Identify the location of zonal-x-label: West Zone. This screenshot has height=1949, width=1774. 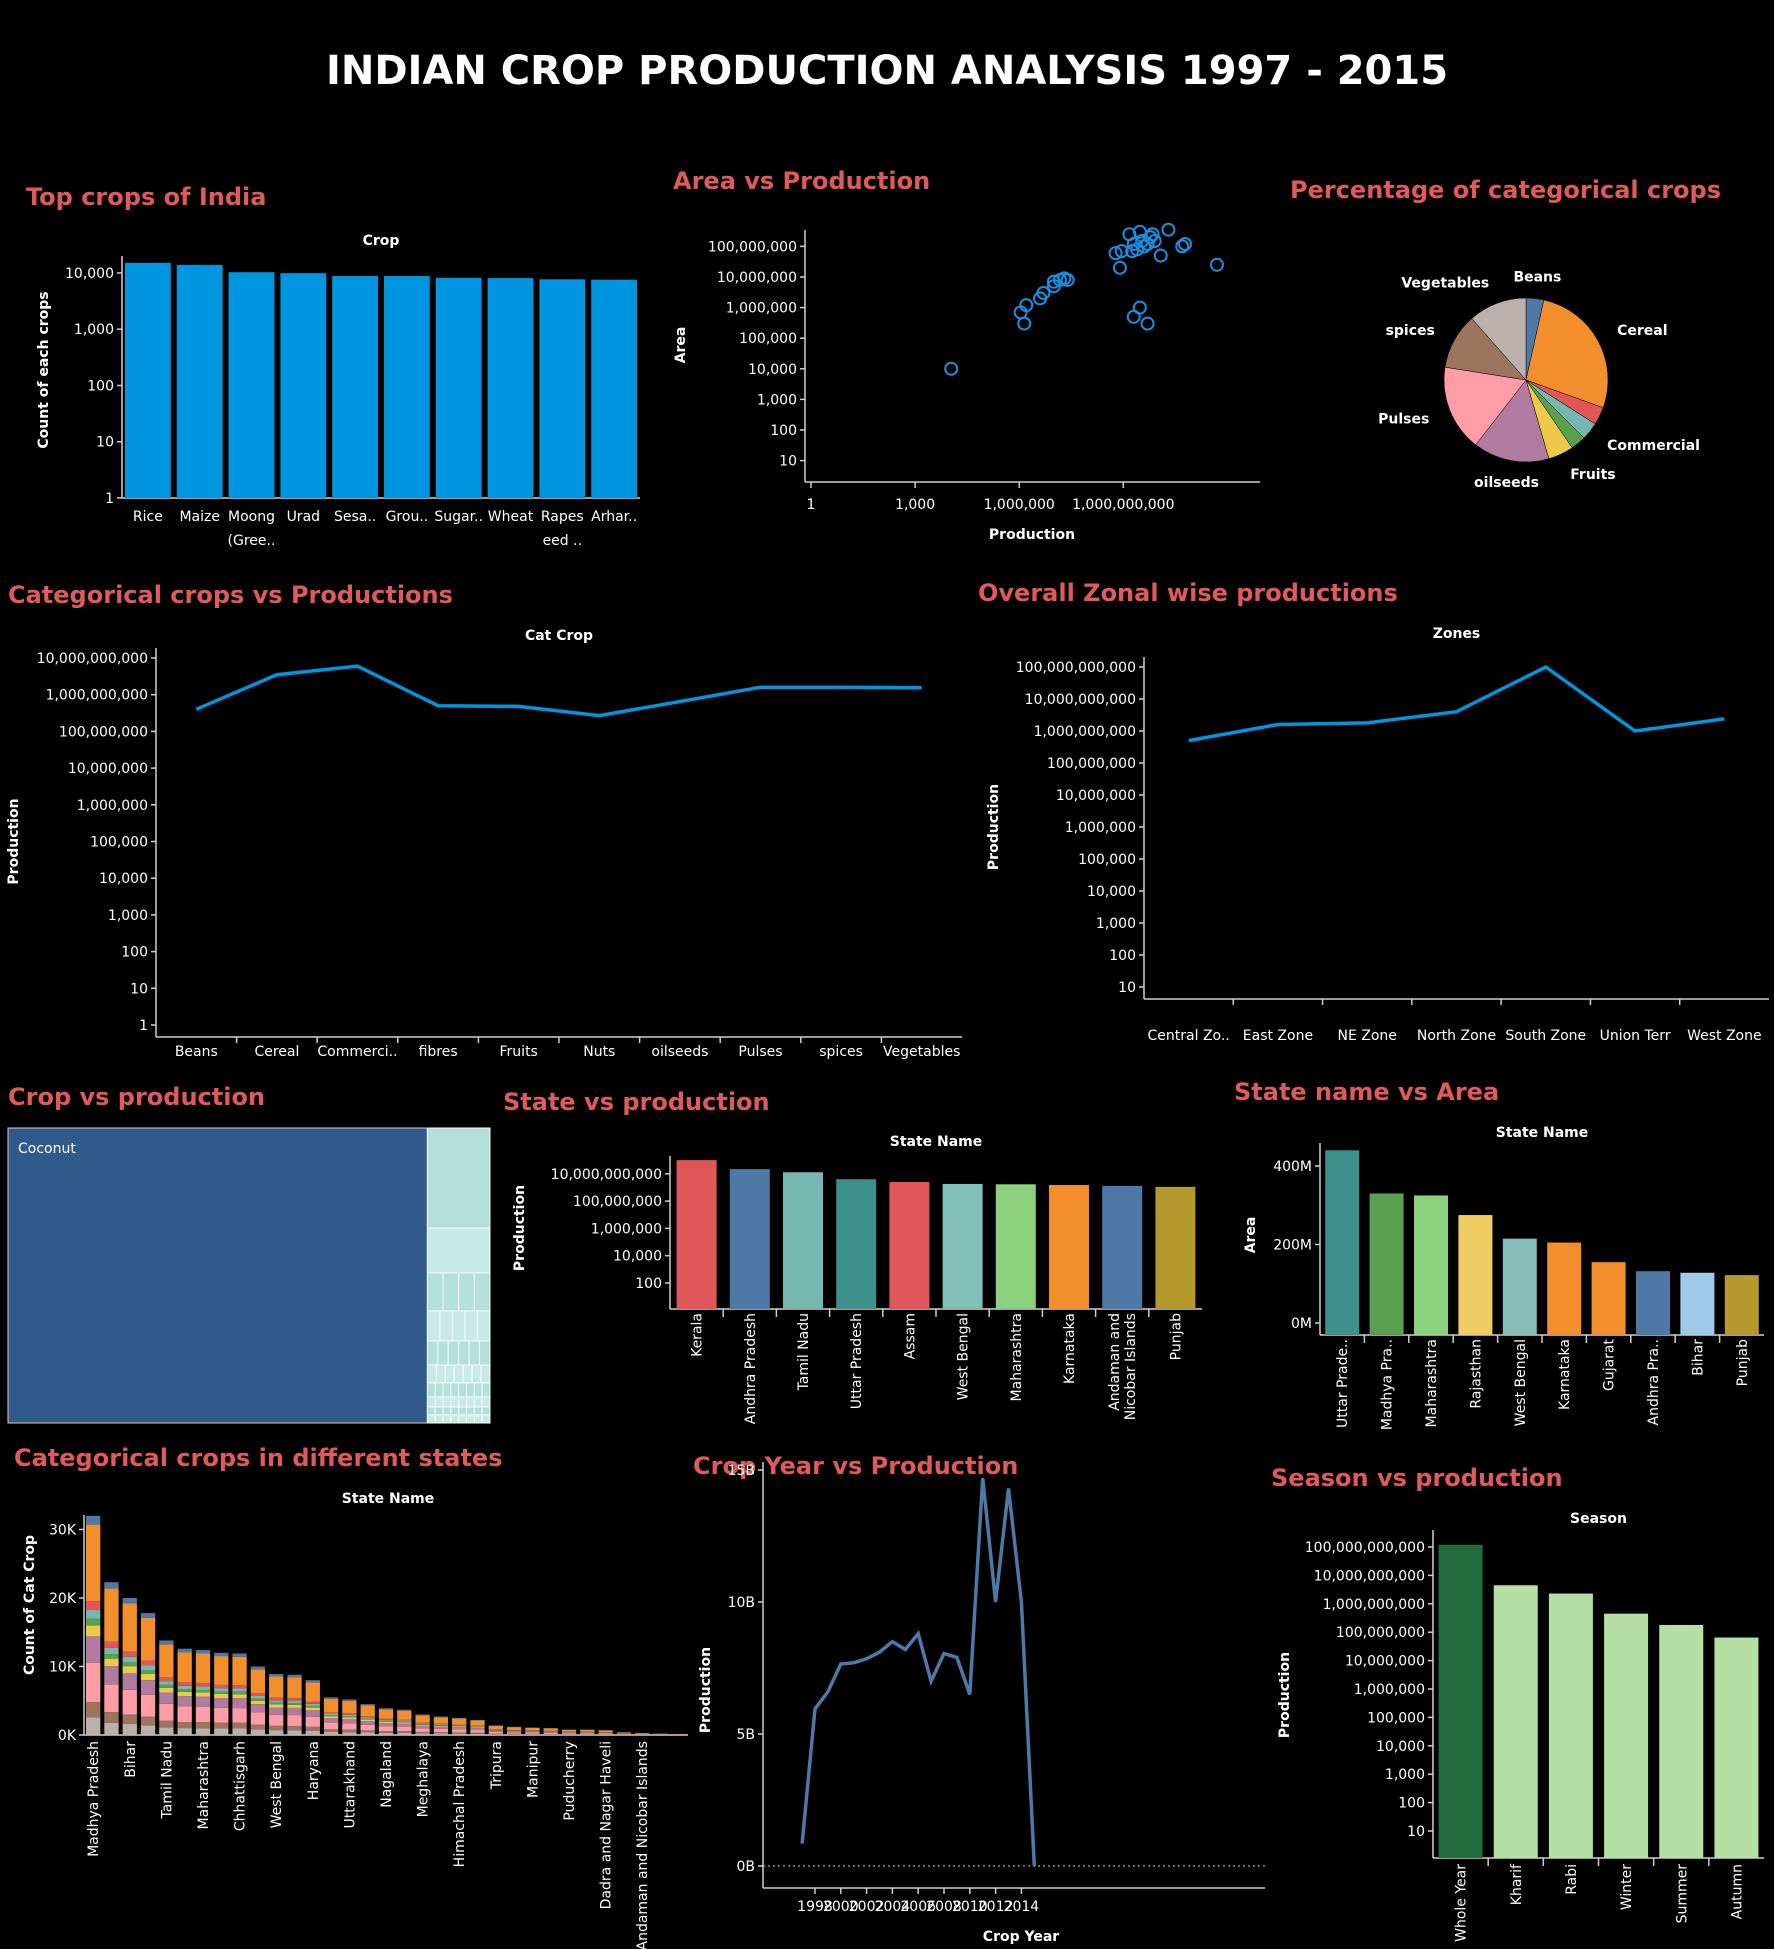
(1724, 1036).